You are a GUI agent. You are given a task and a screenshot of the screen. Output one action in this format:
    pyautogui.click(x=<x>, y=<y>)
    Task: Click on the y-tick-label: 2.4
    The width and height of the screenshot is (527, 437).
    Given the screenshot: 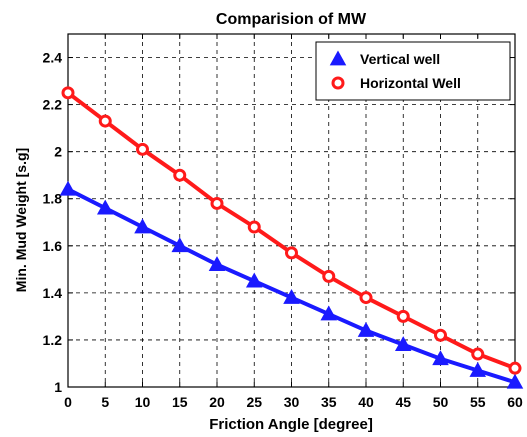 What is the action you would take?
    pyautogui.click(x=53, y=58)
    